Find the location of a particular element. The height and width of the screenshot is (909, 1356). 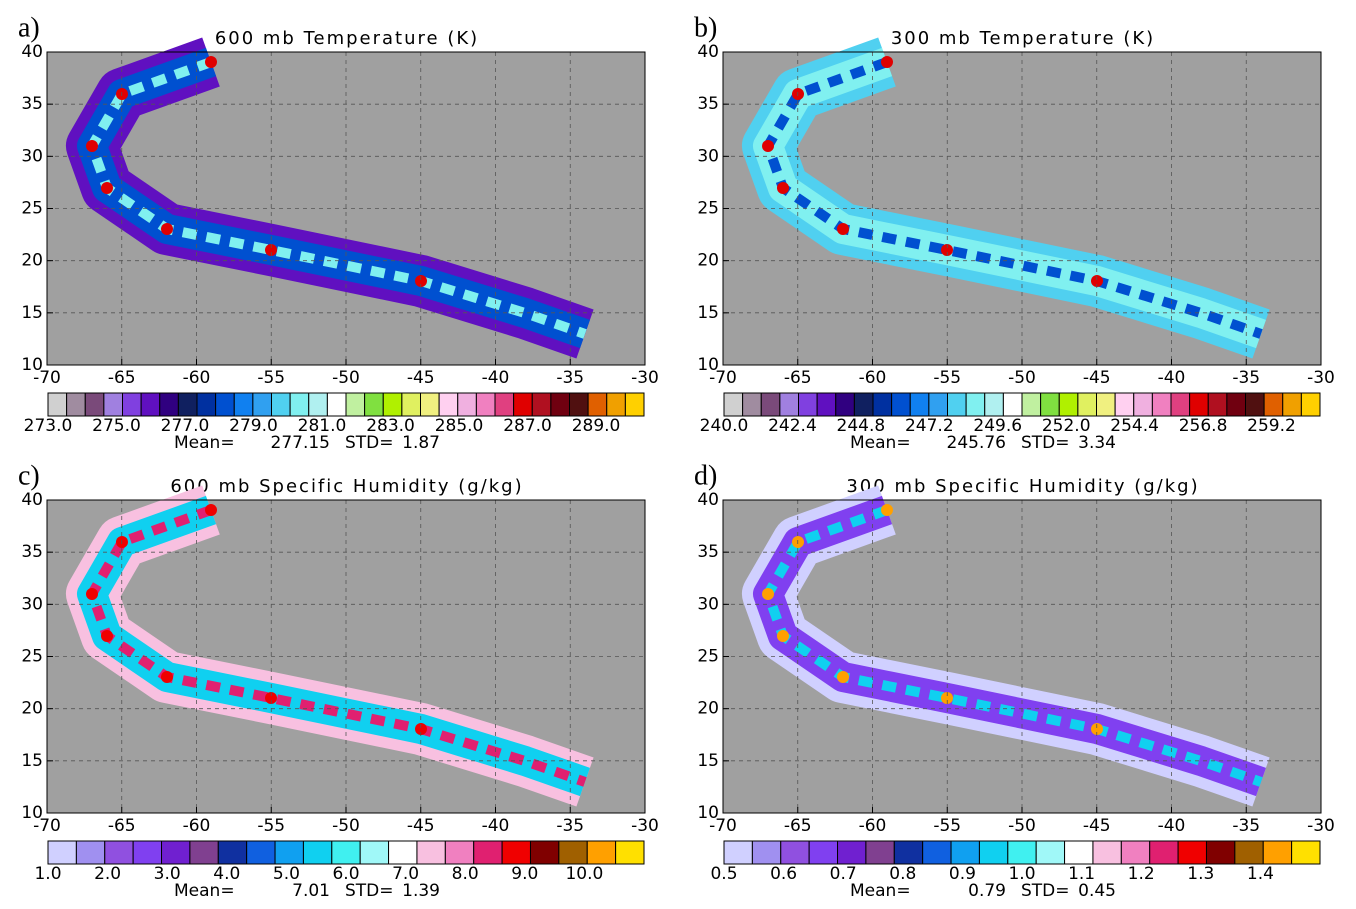

x-tick-label: -30 is located at coordinates (1321, 378).